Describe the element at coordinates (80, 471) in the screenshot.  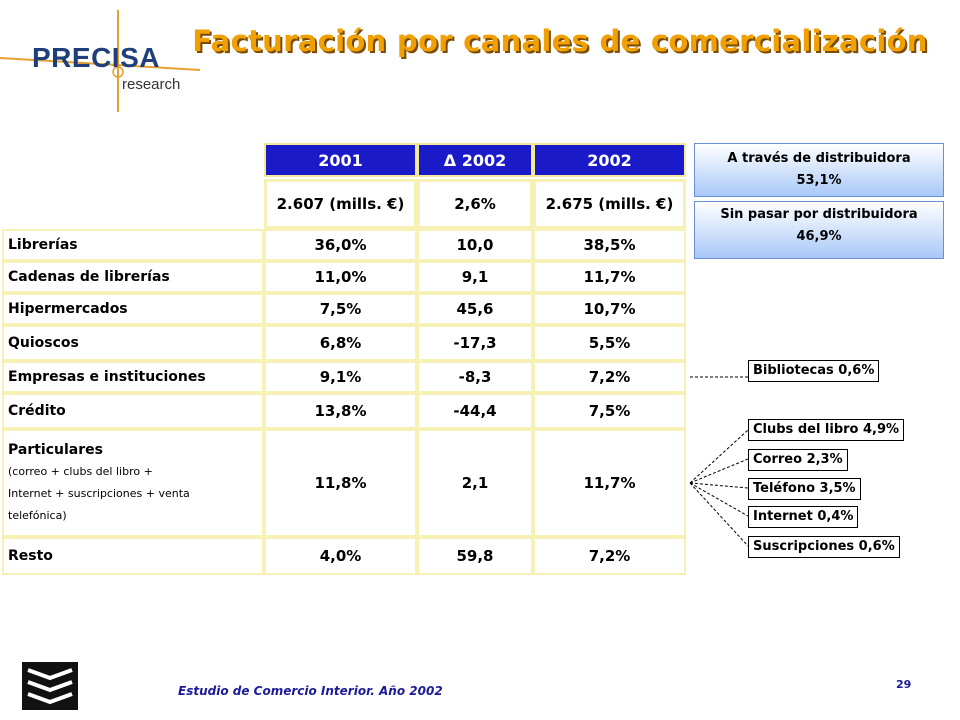
I see `particulares-note-1: (correo + clubs del libro +` at that location.